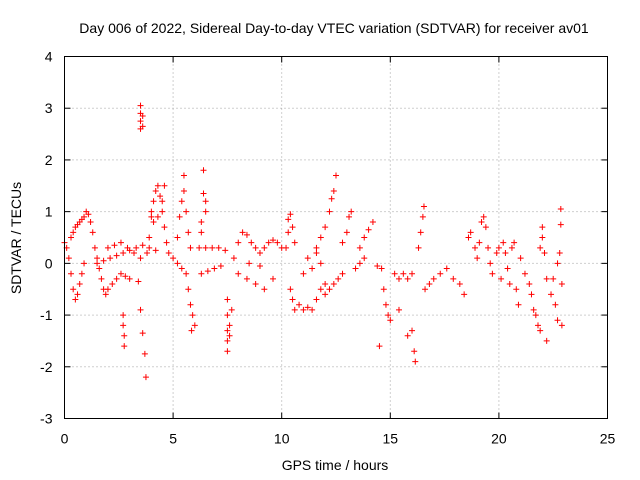  What do you see at coordinates (499, 439) in the screenshot?
I see `x-tick-label: 20` at bounding box center [499, 439].